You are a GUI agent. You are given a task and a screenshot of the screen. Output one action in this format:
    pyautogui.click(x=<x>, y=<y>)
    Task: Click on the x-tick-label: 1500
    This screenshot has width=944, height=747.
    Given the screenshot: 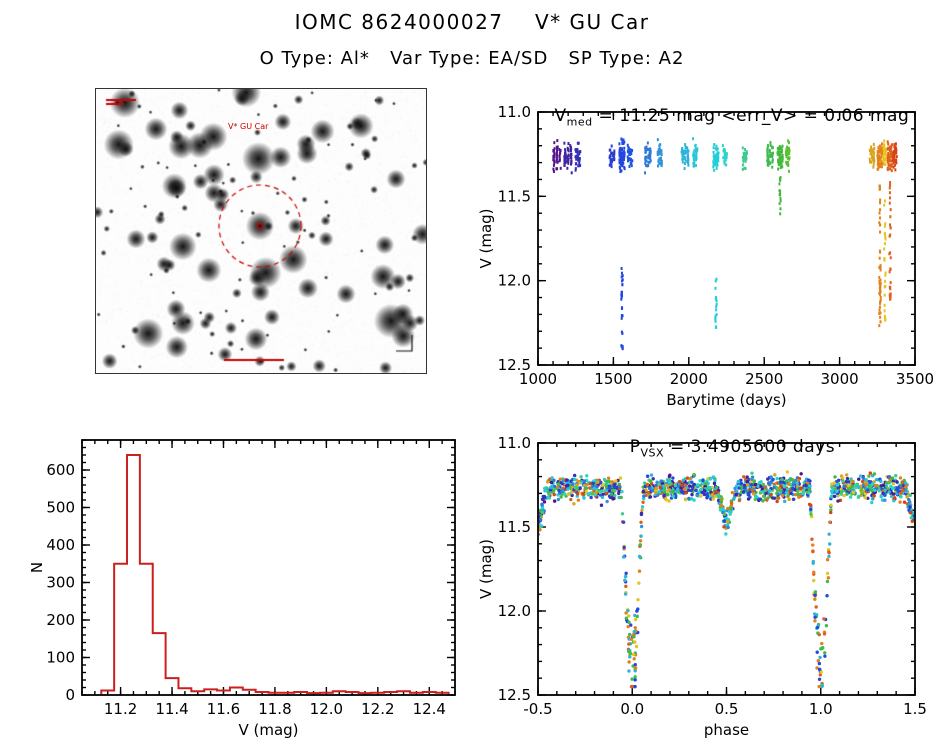 What is the action you would take?
    pyautogui.click(x=613, y=379)
    